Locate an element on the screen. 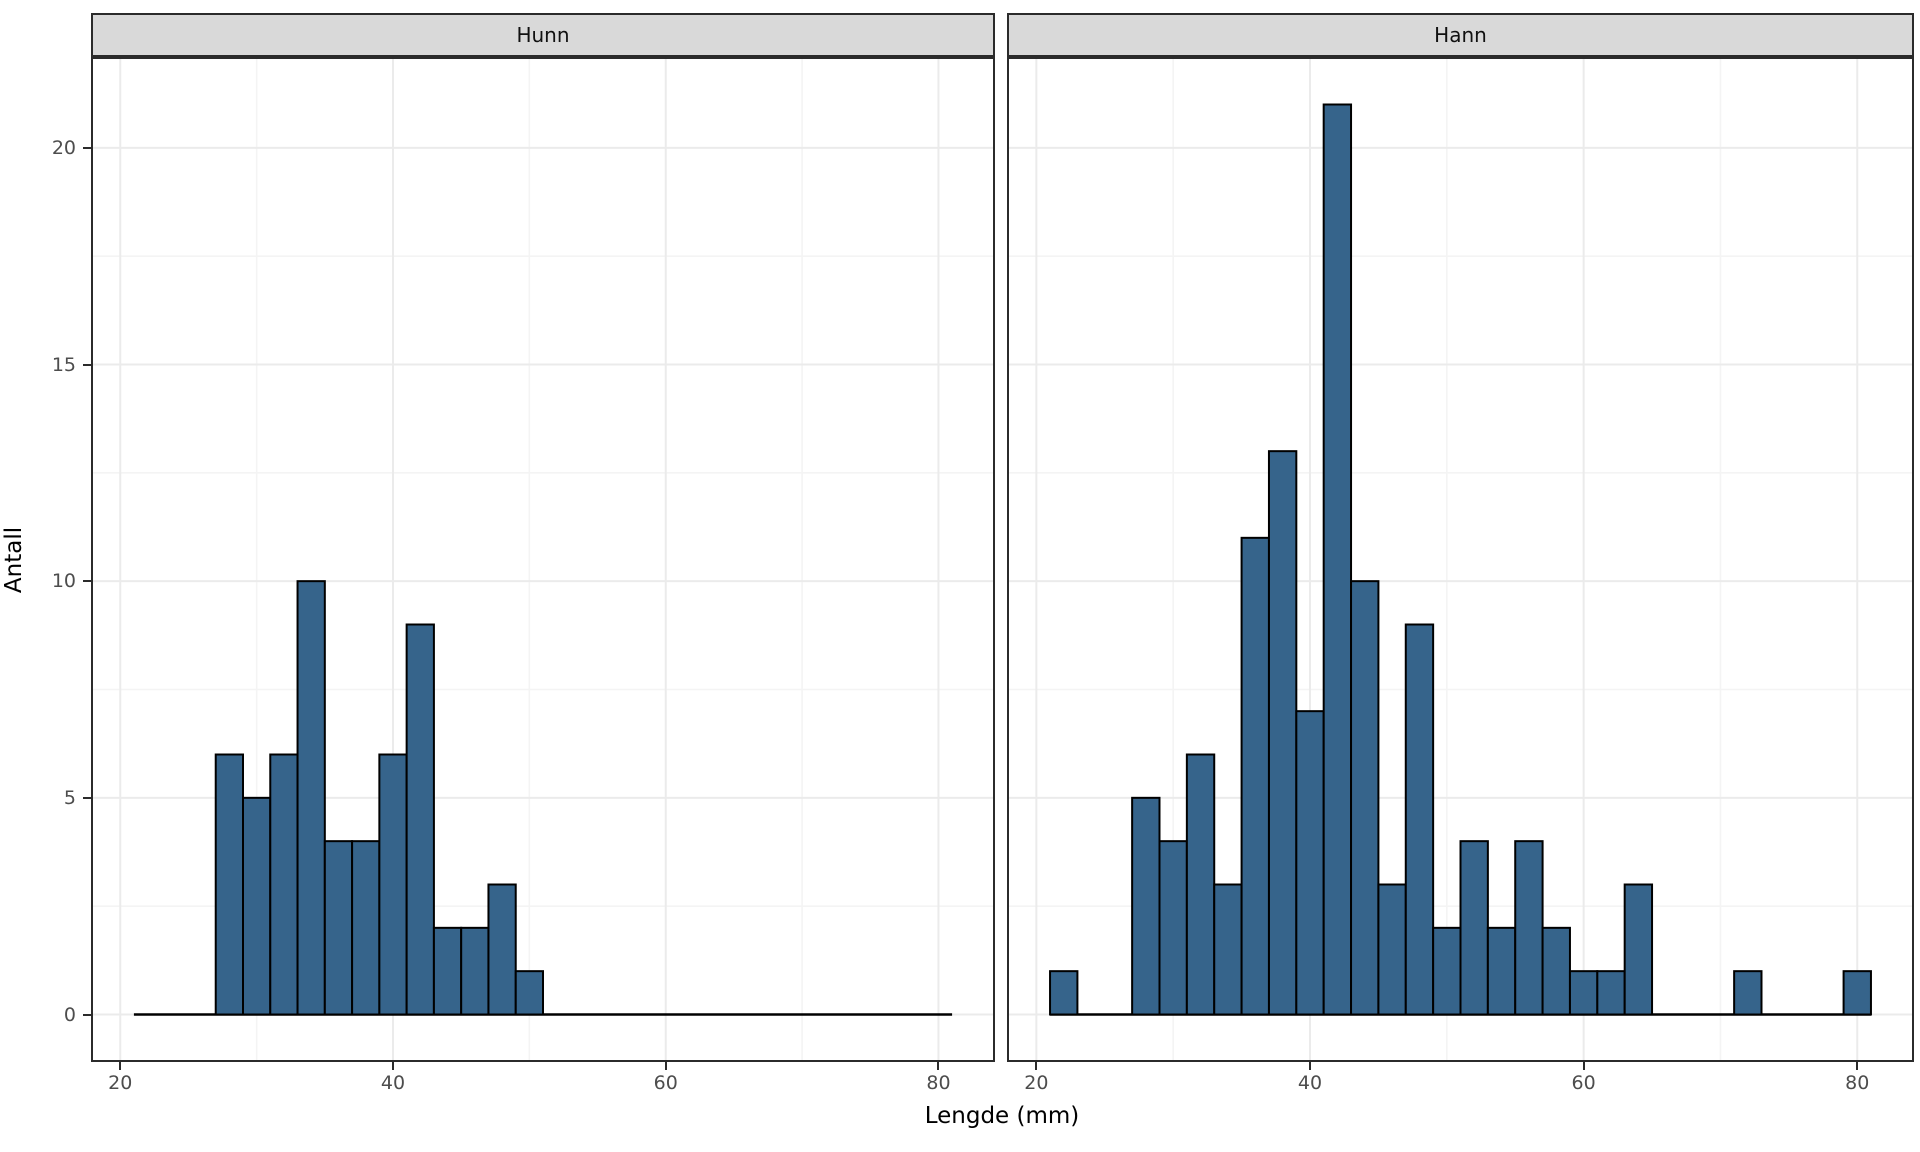  facet-strip-hann: Hann is located at coordinates (1460, 35).